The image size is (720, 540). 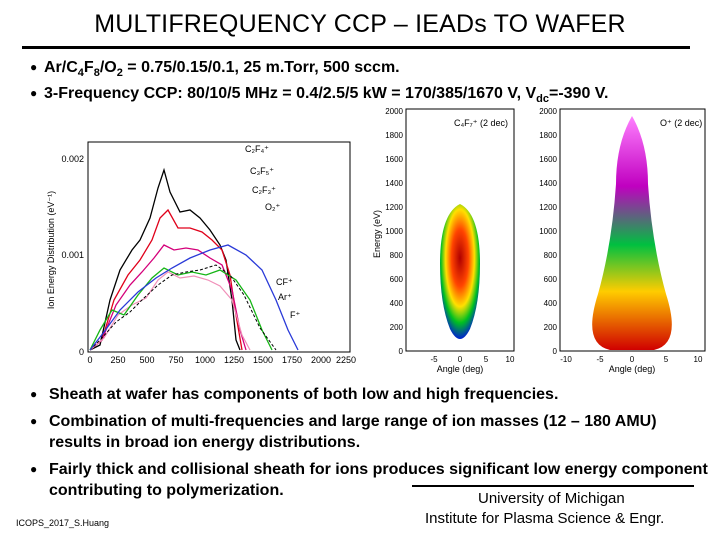 I want to click on curve-f, so click(x=194, y=297).